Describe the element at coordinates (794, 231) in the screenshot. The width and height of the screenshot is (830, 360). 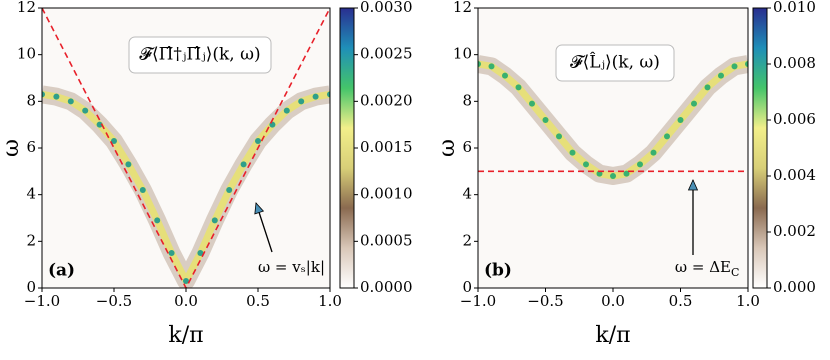
I see `colorbar-tick-label: 0.002` at that location.